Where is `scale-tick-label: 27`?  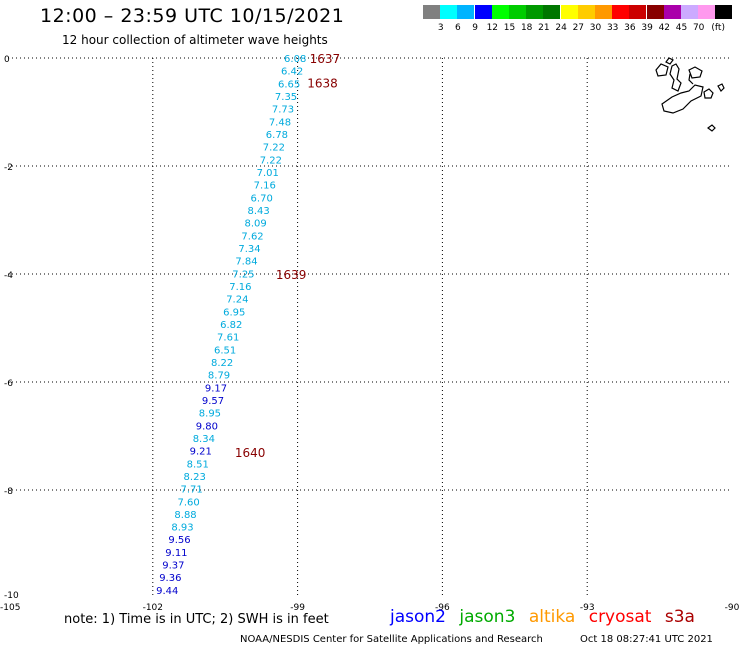
scale-tick-label: 27 is located at coordinates (578, 28).